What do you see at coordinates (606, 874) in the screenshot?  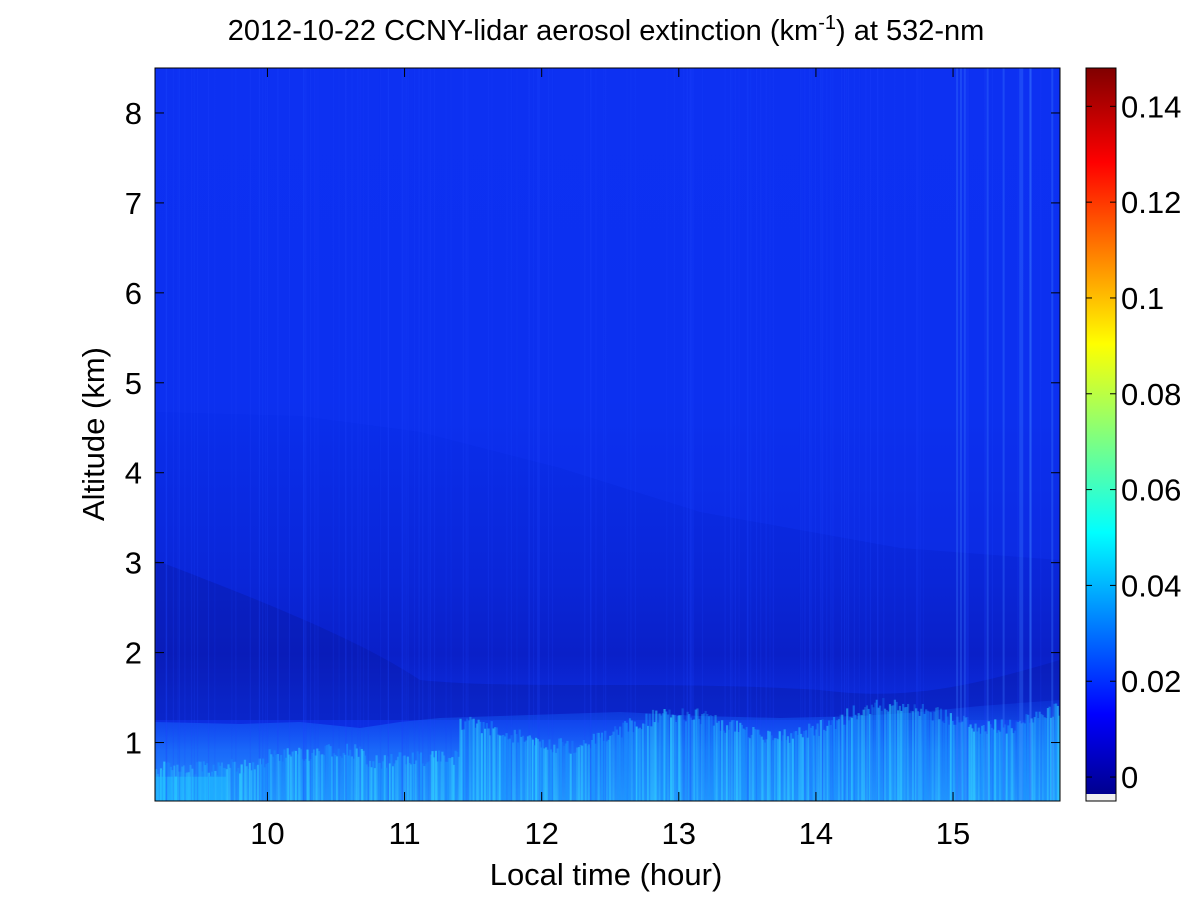 I see `x-axis-label: Local time (hour)` at bounding box center [606, 874].